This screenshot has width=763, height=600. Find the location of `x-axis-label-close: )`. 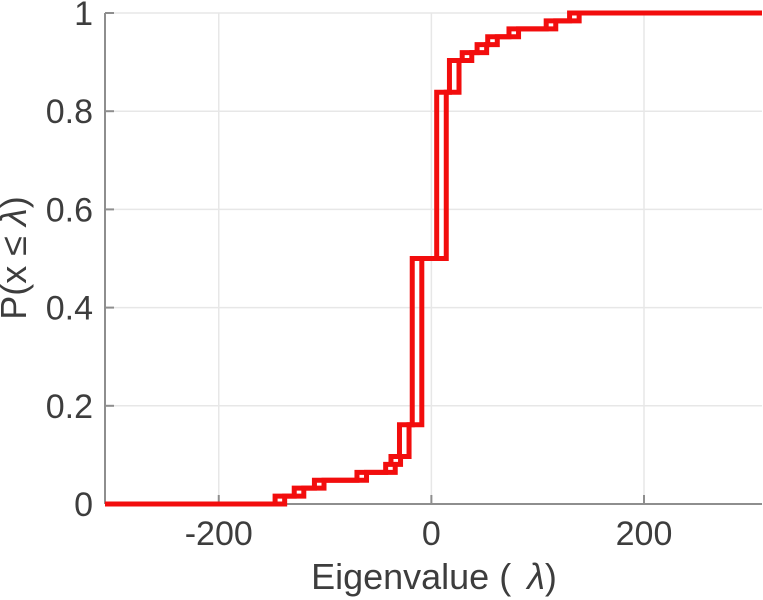

x-axis-label-close: ) is located at coordinates (551, 576).